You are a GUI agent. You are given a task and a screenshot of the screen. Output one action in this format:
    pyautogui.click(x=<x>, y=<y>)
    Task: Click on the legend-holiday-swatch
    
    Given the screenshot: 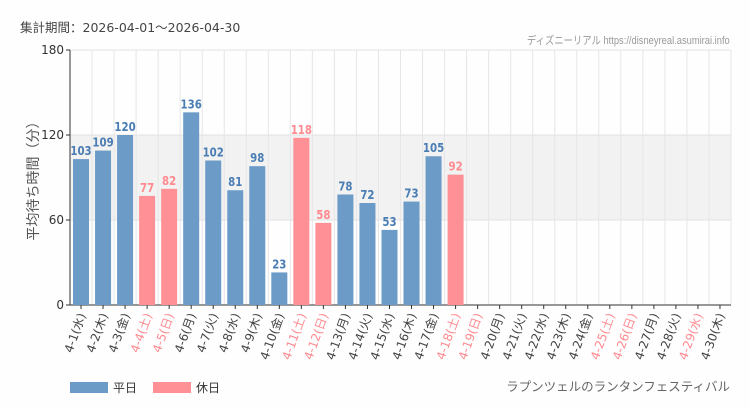 What is the action you would take?
    pyautogui.click(x=172, y=387)
    